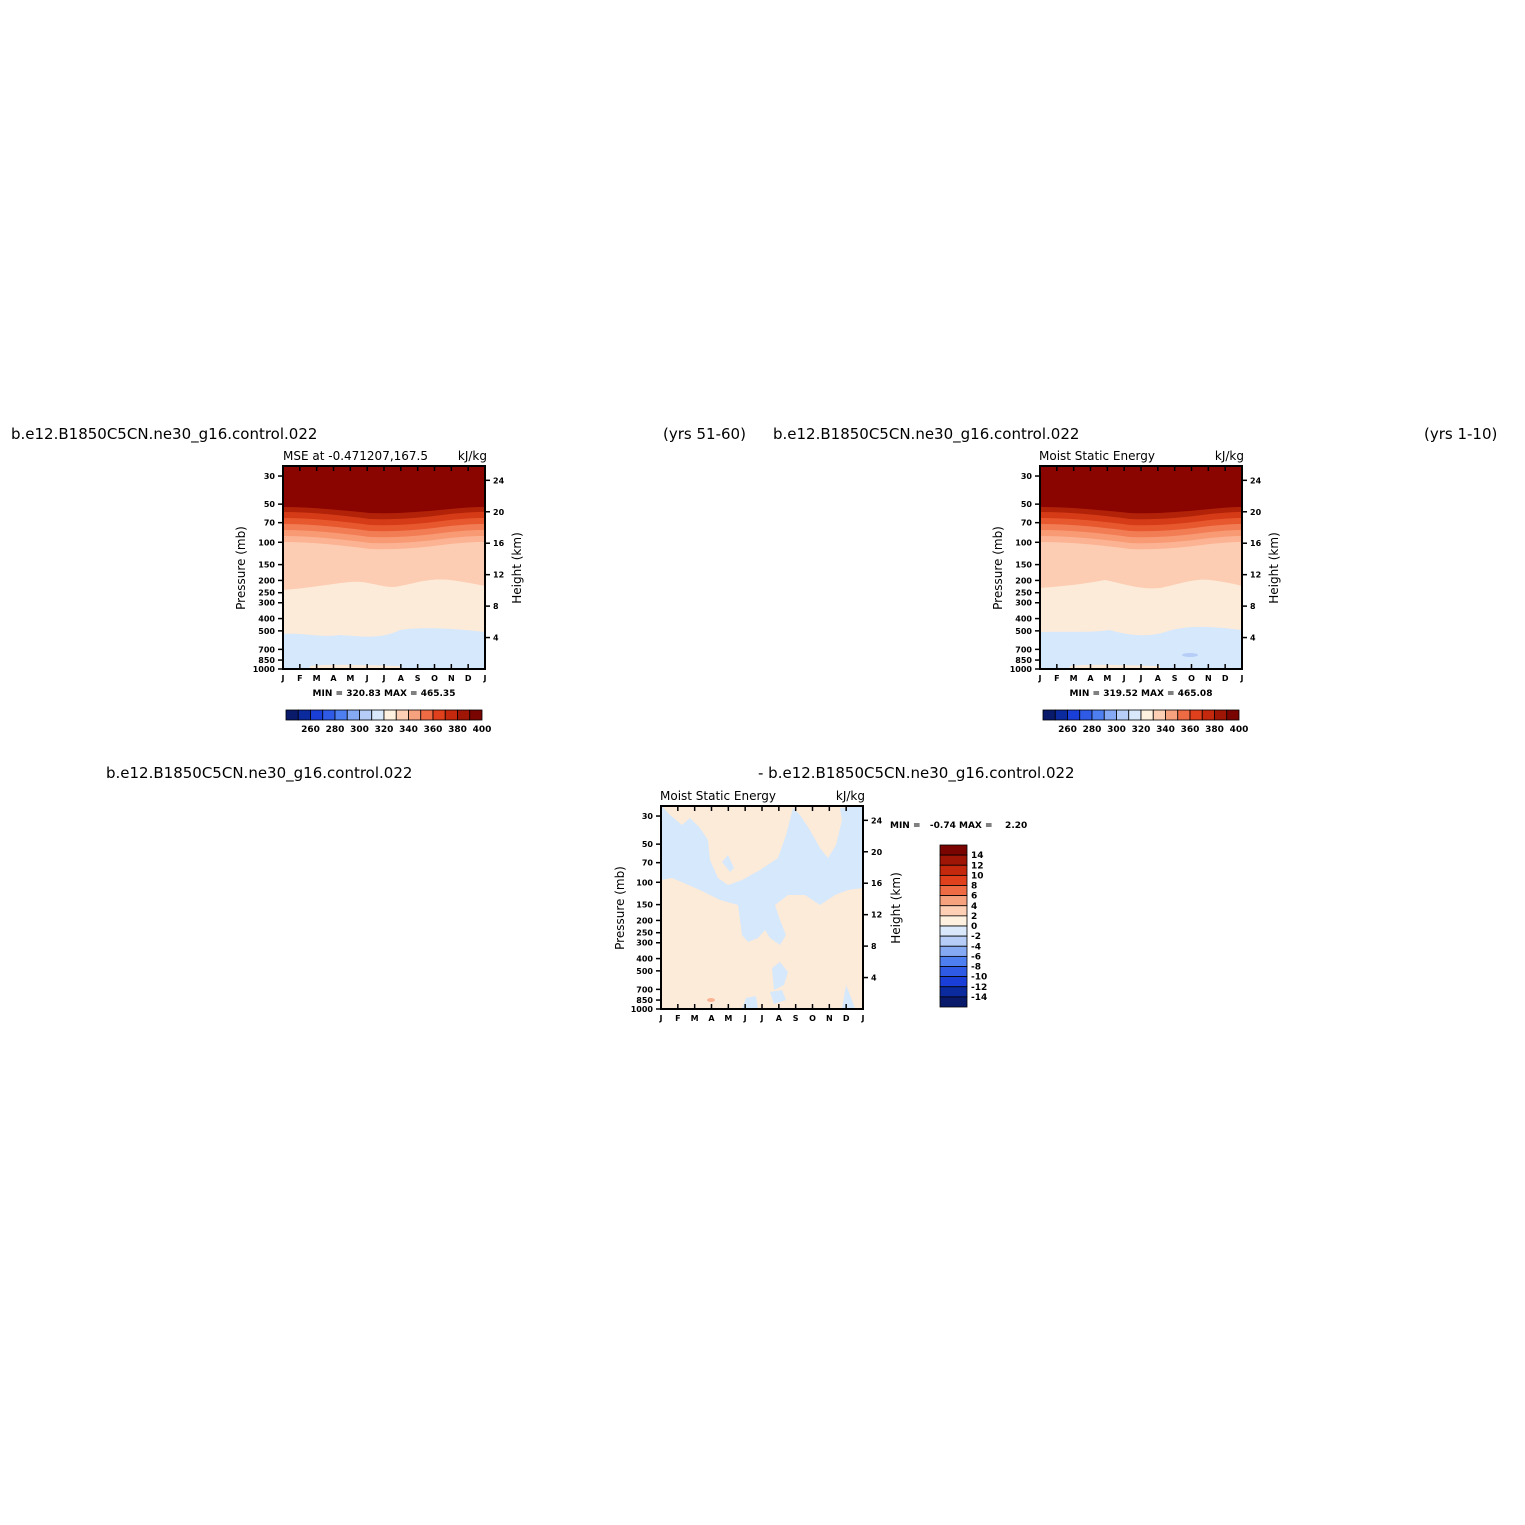  Describe the element at coordinates (266, 593) in the screenshot. I see `panel1-pressure-tick-label: 250` at that location.